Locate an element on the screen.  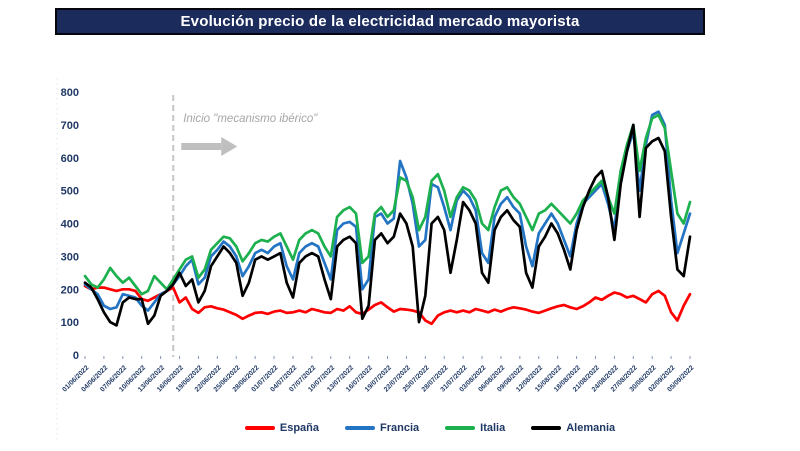
legend-label: Italia is located at coordinates (493, 428).